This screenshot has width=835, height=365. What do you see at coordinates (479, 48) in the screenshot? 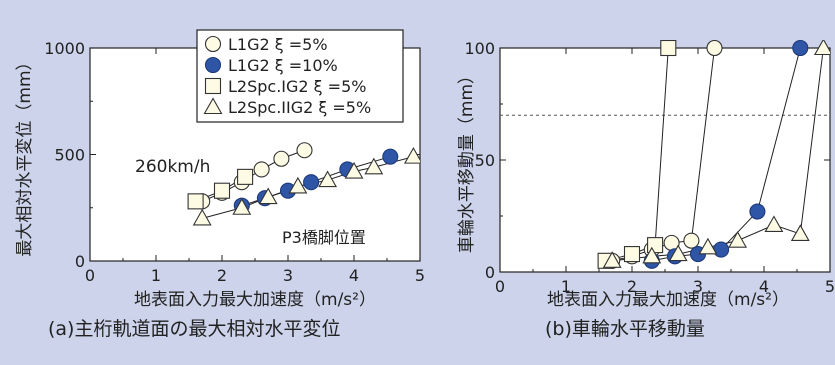
I see `y-tick-label: 100` at bounding box center [479, 48].